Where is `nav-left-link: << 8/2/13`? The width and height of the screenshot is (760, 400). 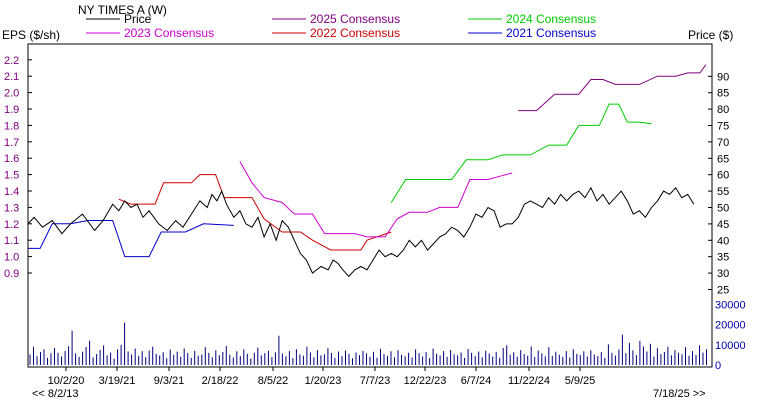 nav-left-link: << 8/2/13 is located at coordinates (55, 394).